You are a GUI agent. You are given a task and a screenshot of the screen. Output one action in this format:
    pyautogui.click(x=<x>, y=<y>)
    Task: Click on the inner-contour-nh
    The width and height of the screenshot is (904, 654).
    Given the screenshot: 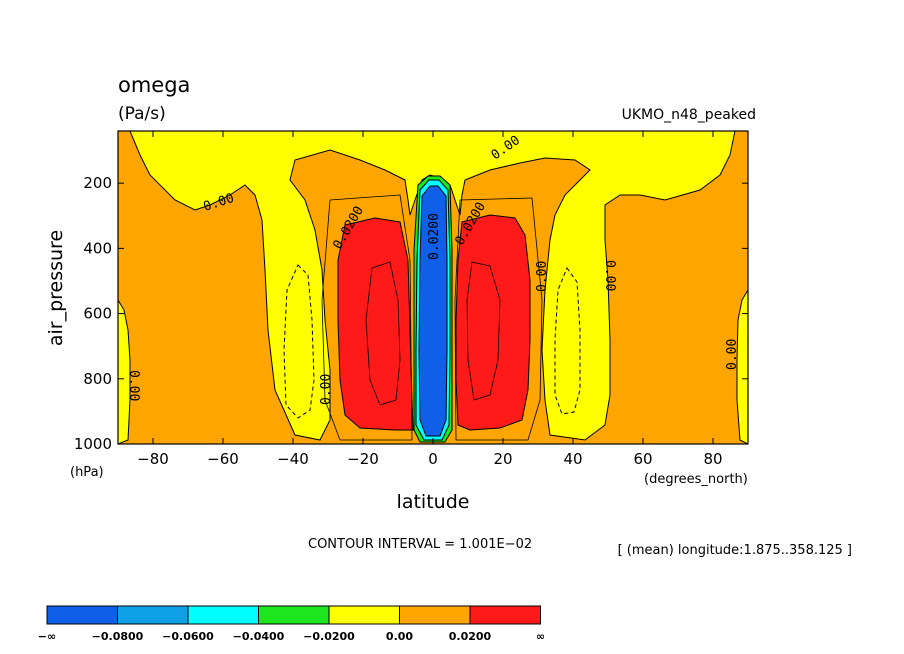 What is the action you would take?
    pyautogui.click(x=483, y=331)
    